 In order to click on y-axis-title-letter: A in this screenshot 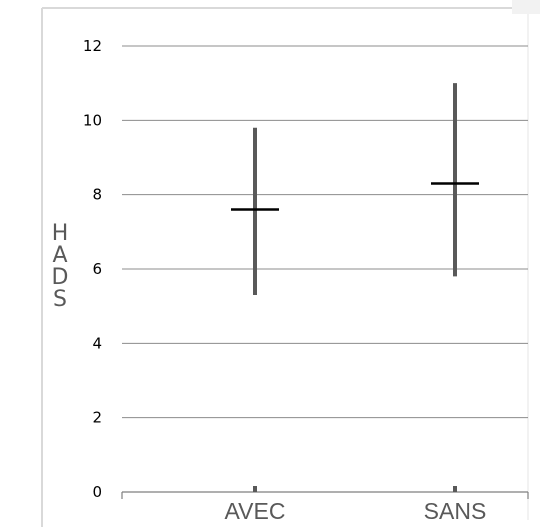, I will do `click(59, 255)`.